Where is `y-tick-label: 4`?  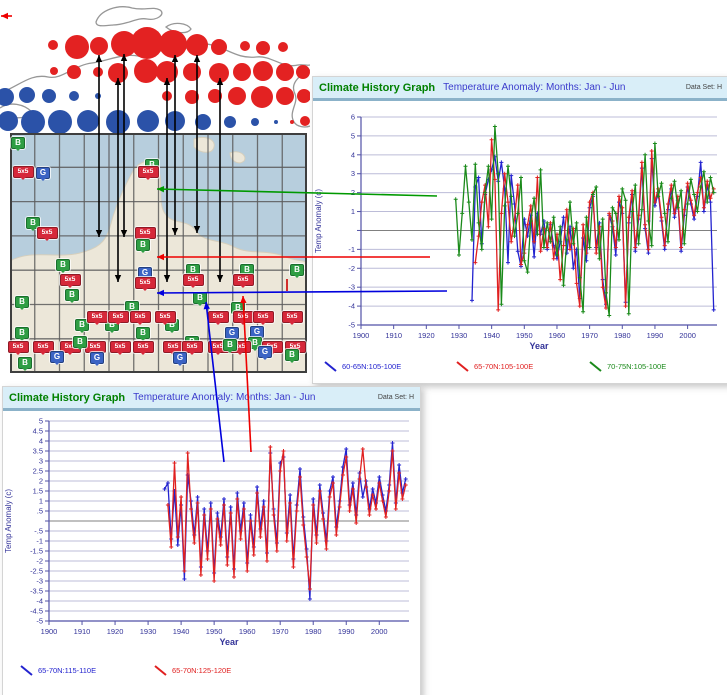 y-tick-label: 4 is located at coordinates (41, 441).